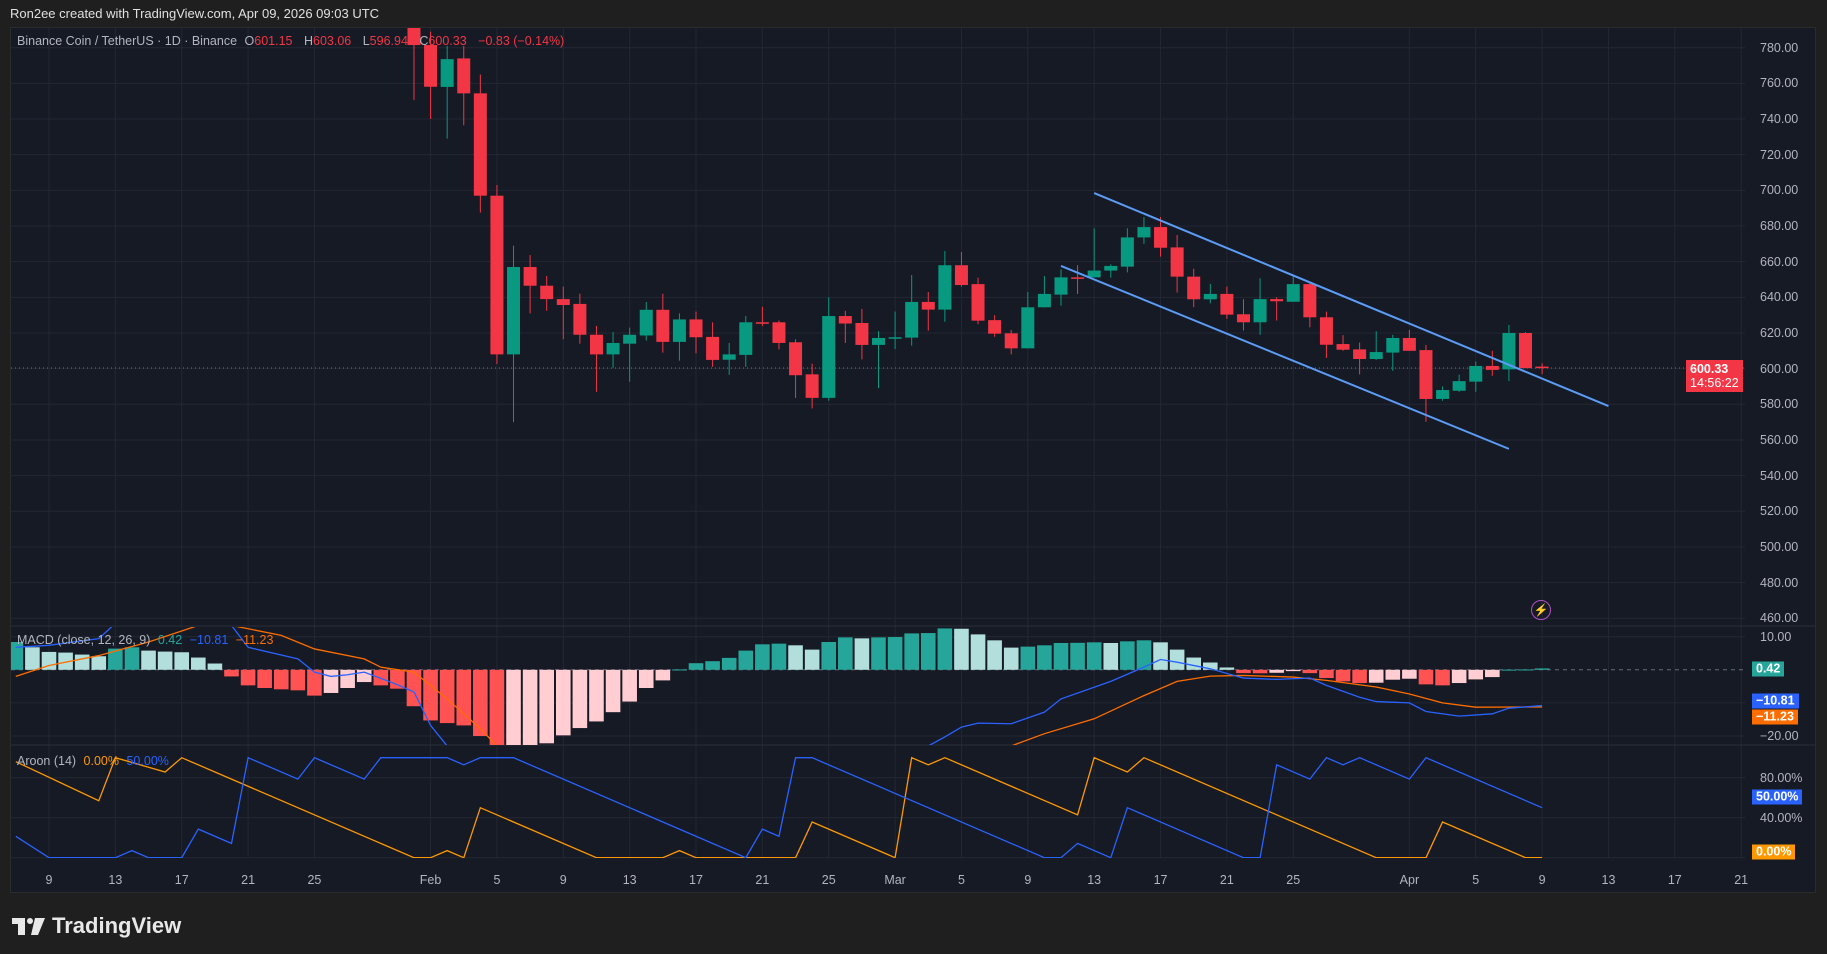  I want to click on aroon-legend: Aroon (14) 0.00% 50.00%, so click(95, 761).